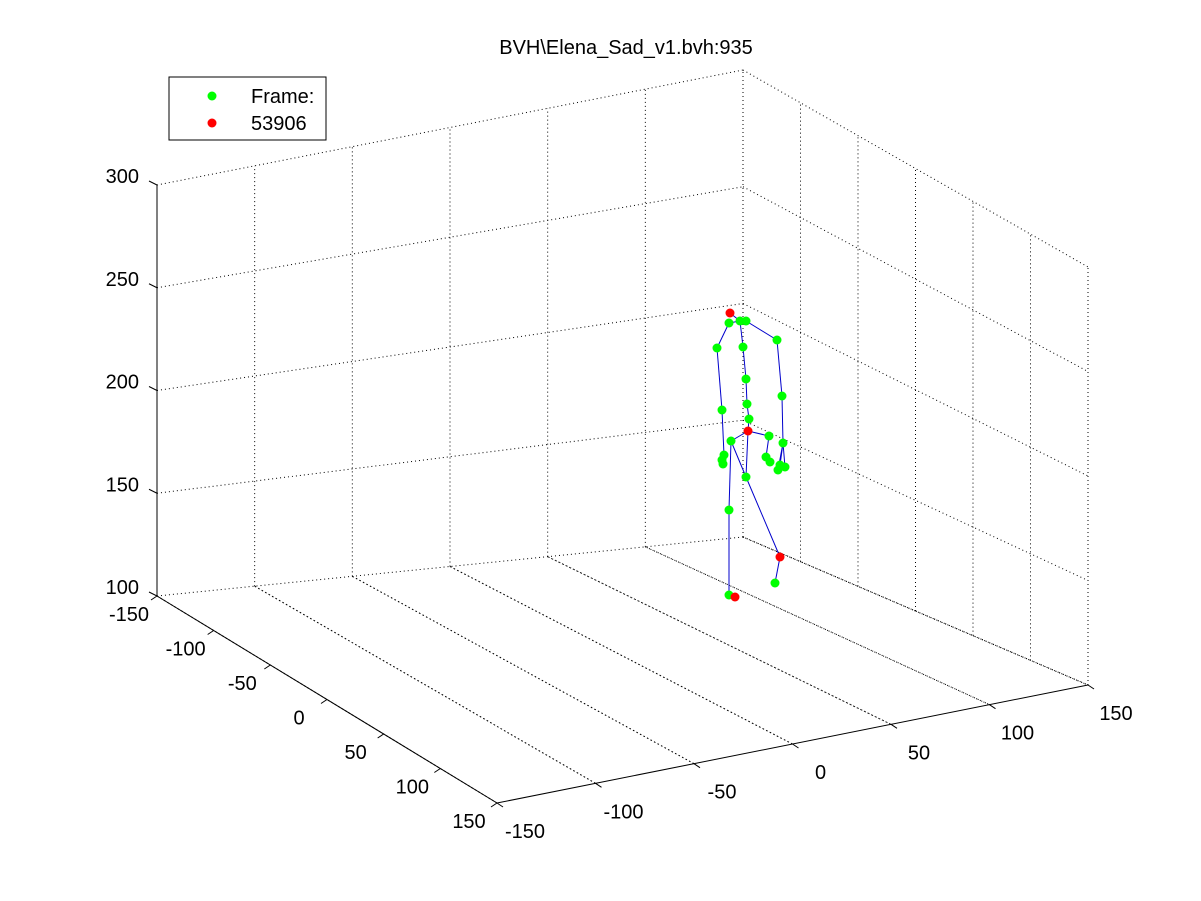  I want to click on z-tick-label: 200, so click(122, 383).